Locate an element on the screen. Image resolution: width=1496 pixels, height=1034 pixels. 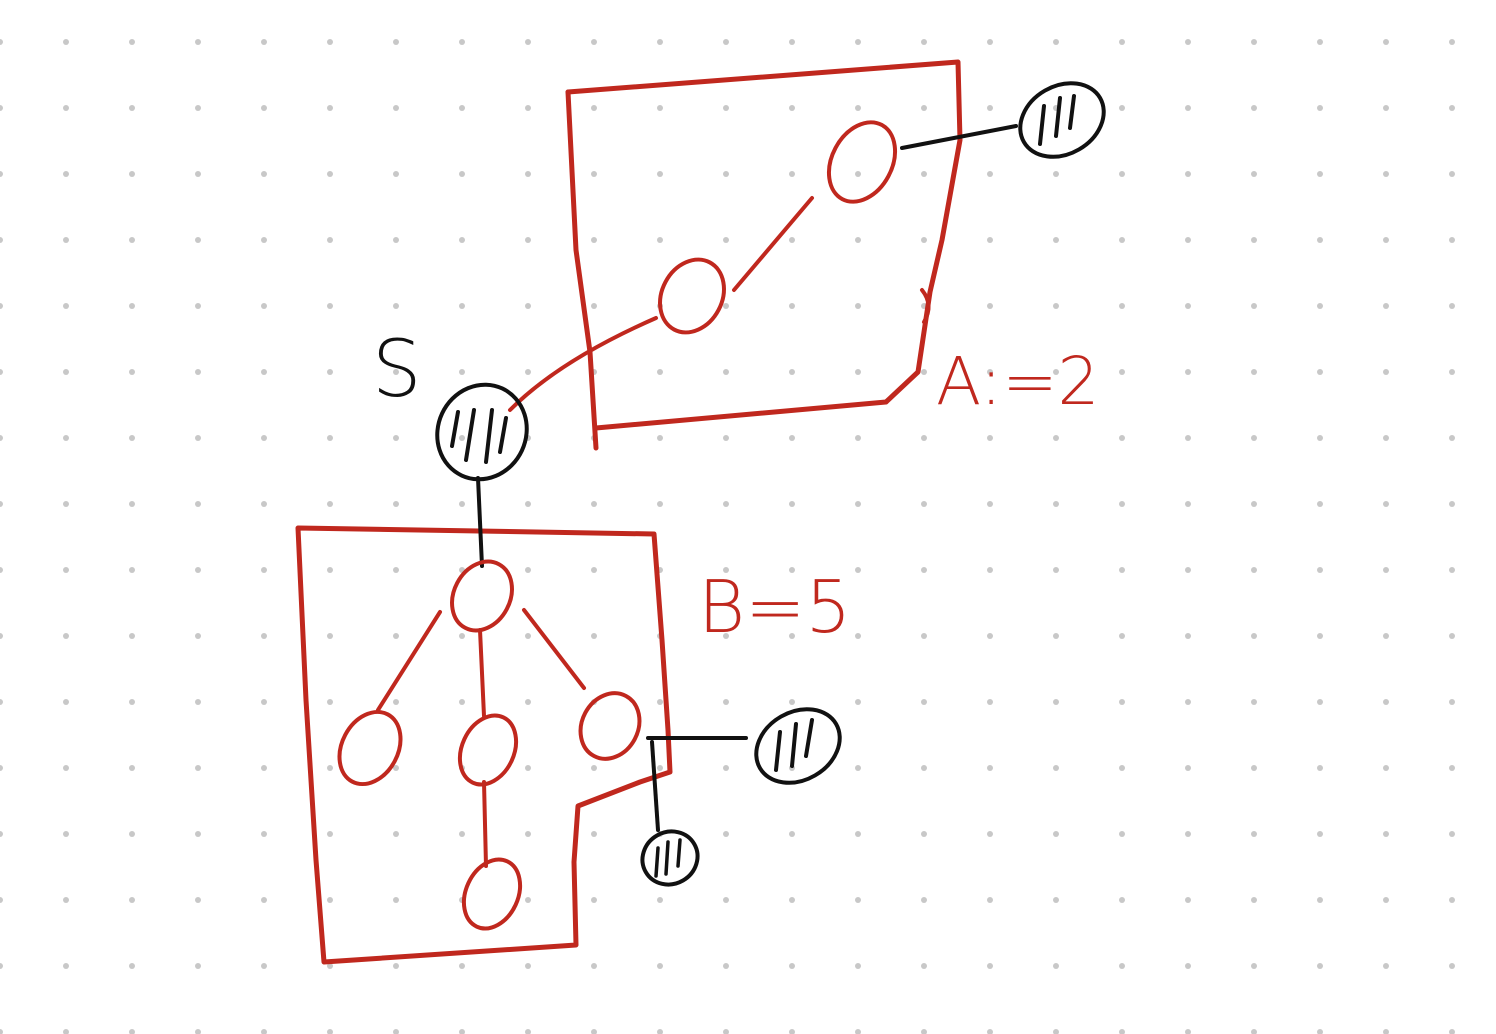
node-b4 is located at coordinates (610, 726).